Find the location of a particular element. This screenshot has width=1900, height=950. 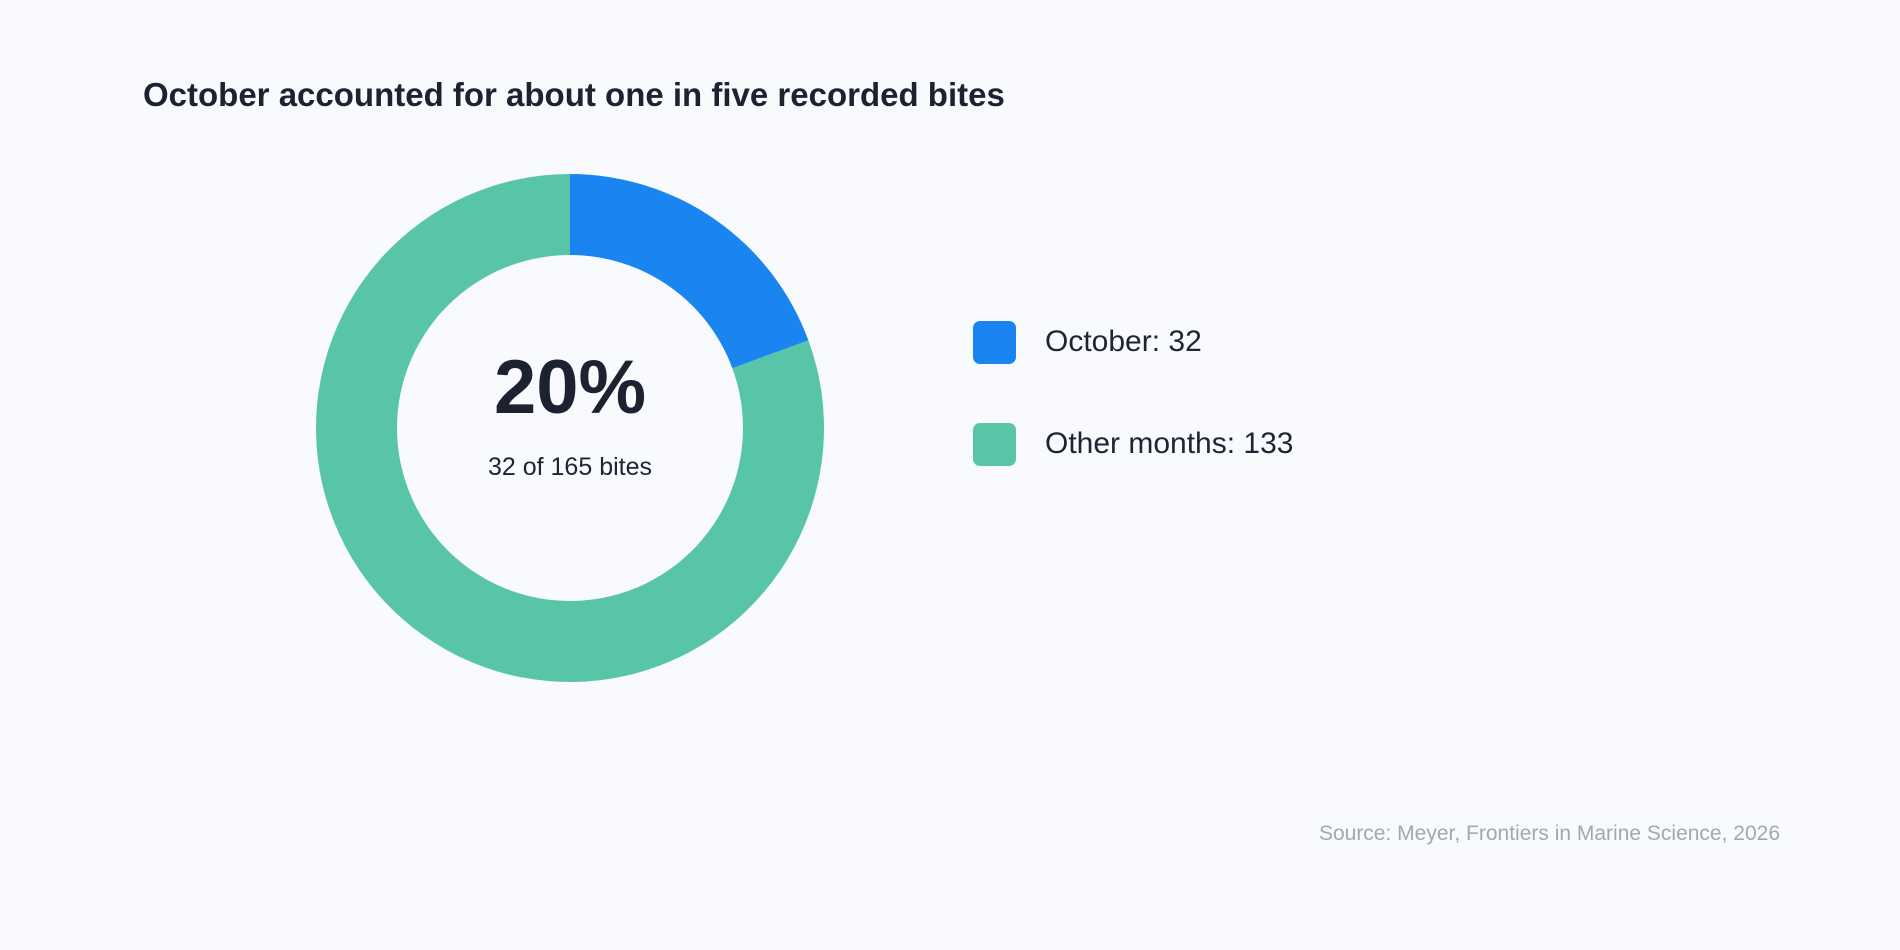

donut-slice-other-months is located at coordinates (569, 428).